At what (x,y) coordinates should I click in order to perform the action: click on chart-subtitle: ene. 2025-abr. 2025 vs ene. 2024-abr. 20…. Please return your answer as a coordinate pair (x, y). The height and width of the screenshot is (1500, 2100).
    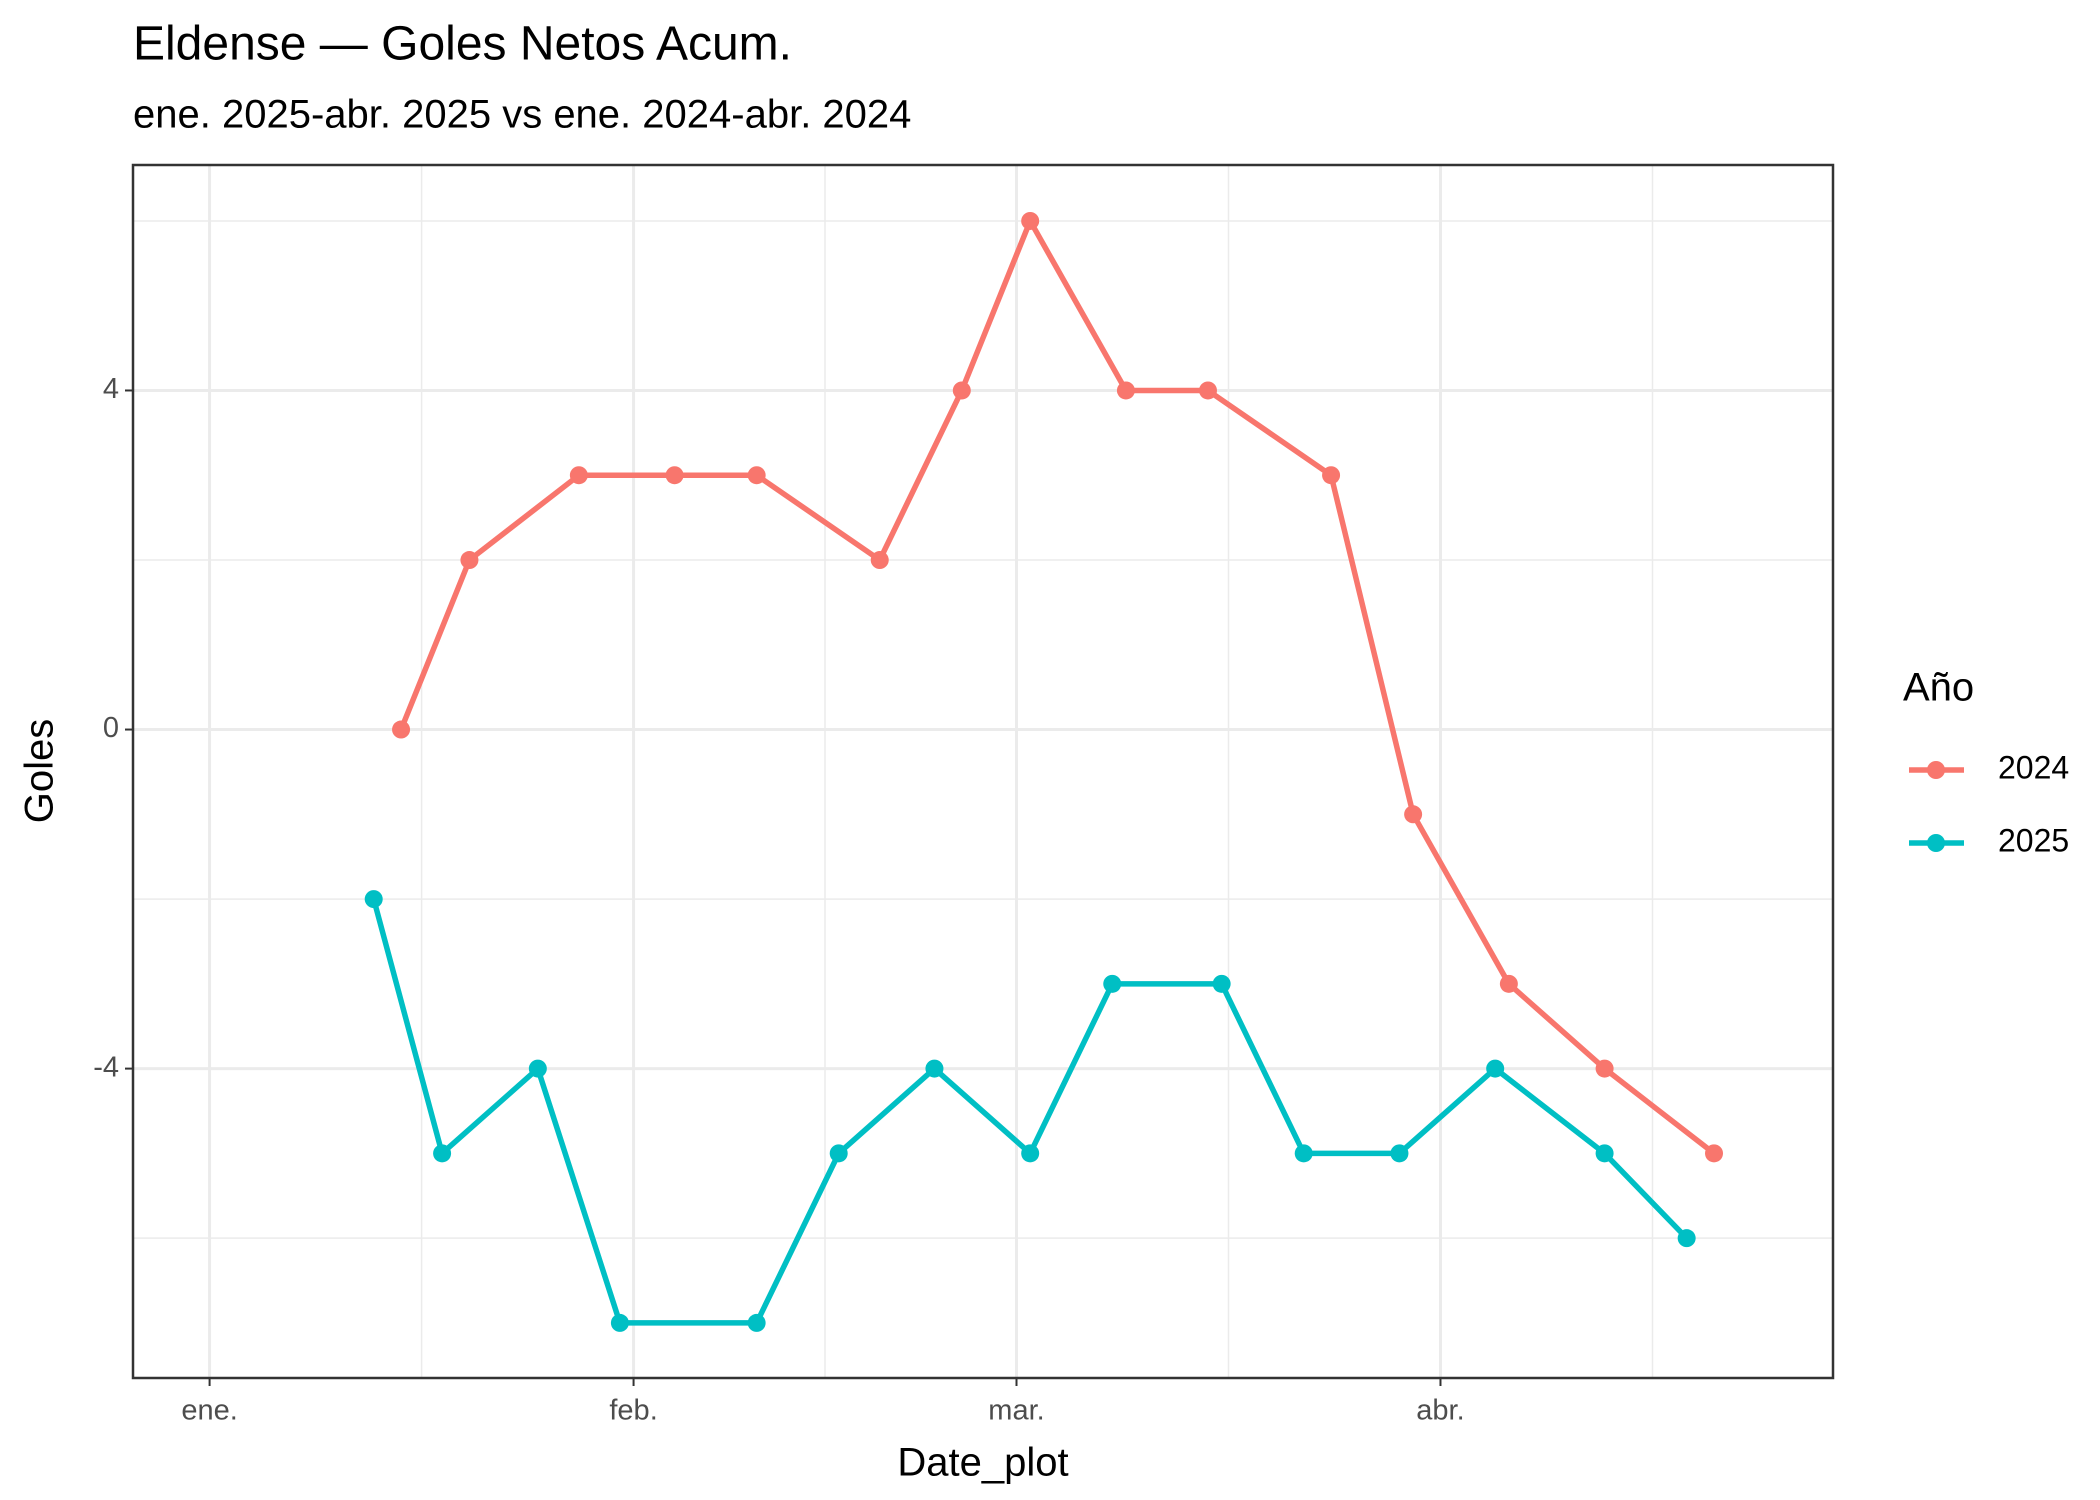
    Looking at the image, I should click on (522, 115).